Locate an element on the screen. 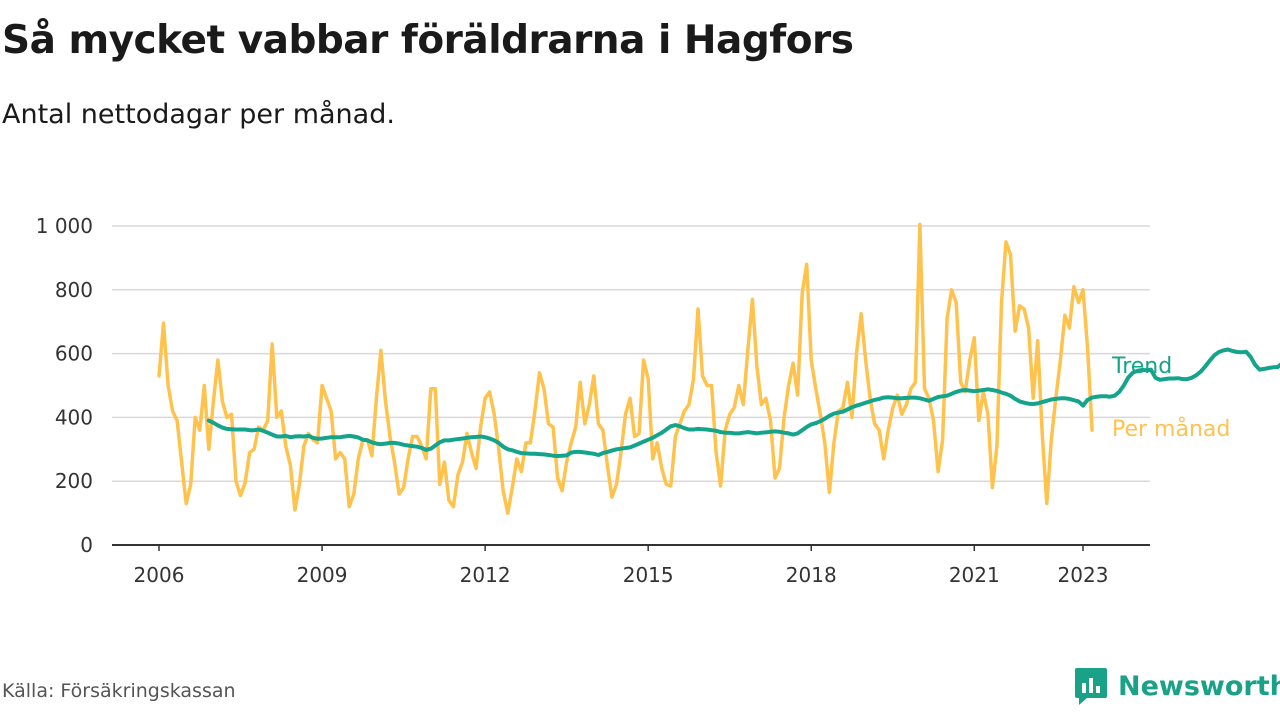  brand-name: Newsworthy is located at coordinates (1199, 686).